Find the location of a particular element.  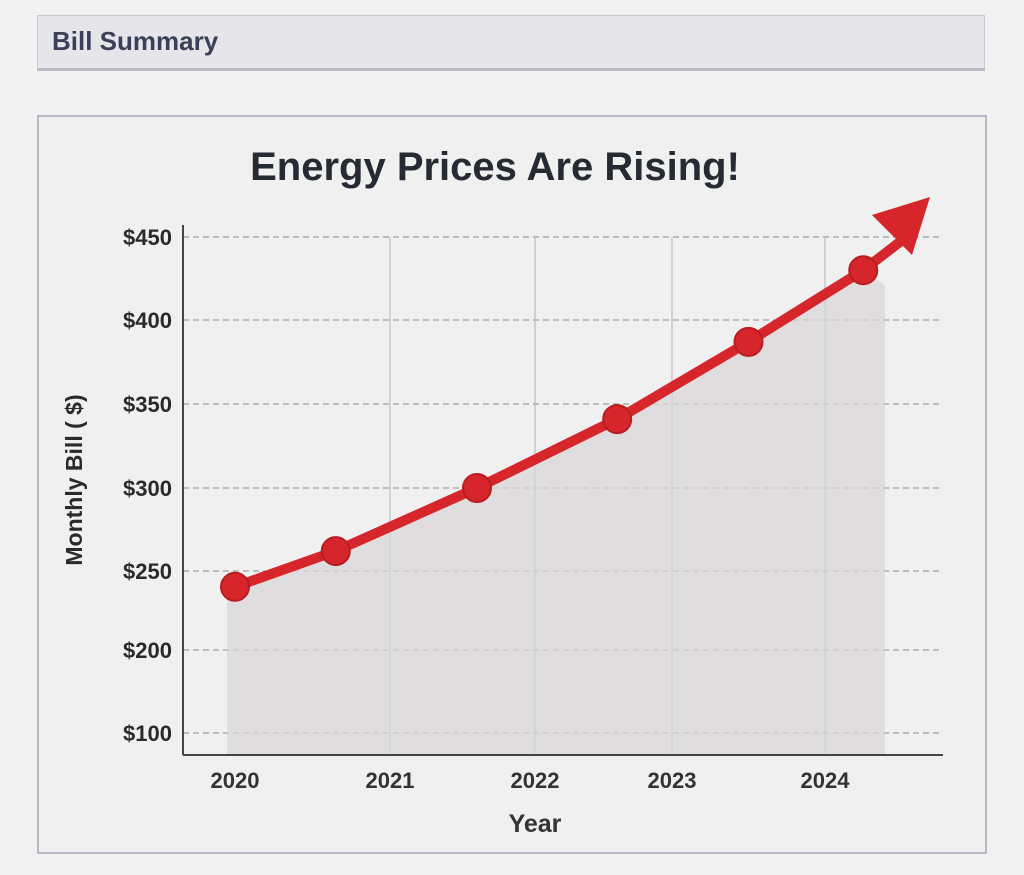

y-tick-label: $250 is located at coordinates (147, 571).